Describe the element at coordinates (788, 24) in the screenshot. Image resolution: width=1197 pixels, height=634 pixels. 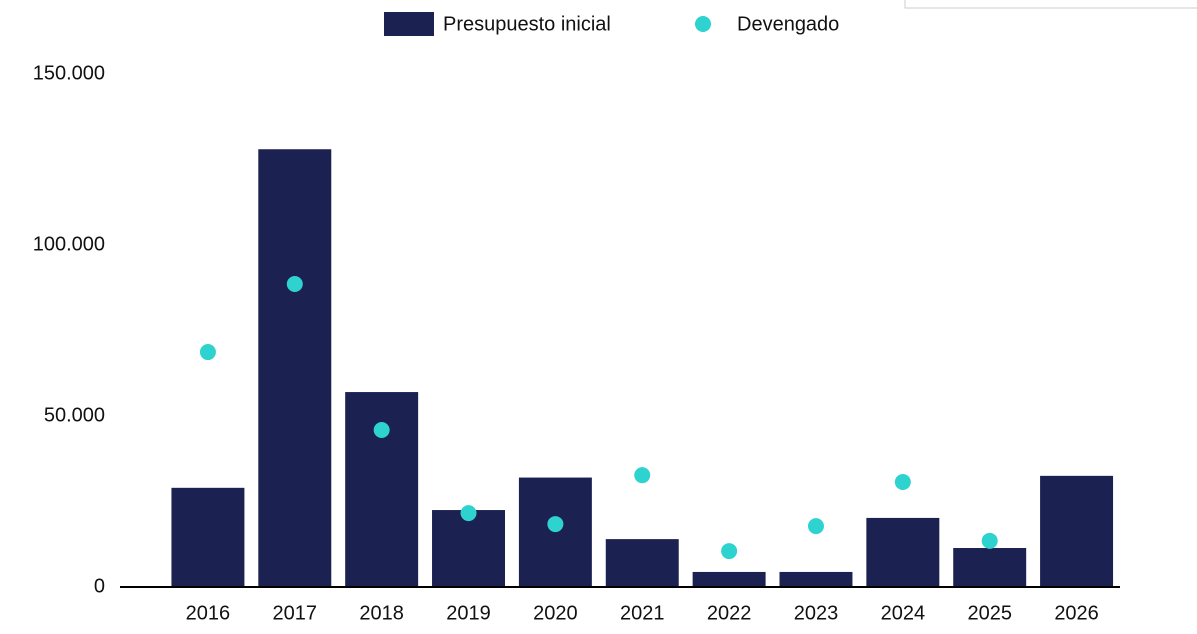
I see `legend-label: Devengado` at that location.